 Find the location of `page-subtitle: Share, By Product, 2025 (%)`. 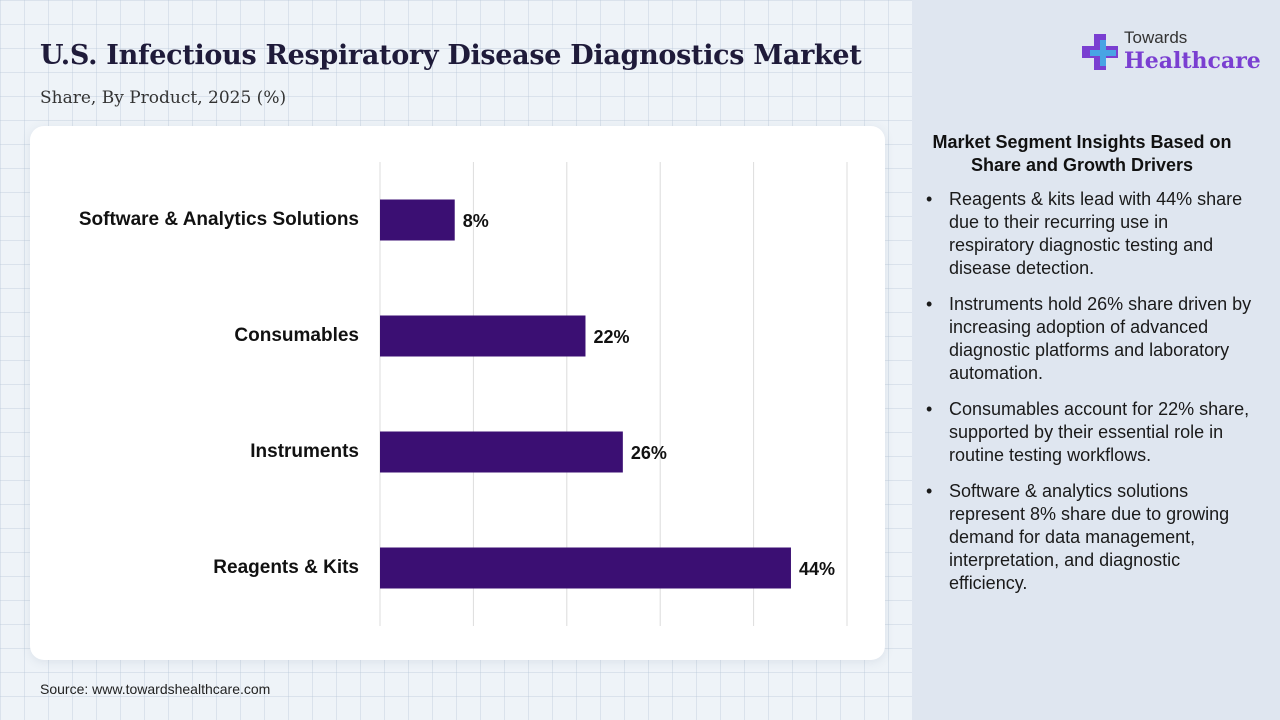

page-subtitle: Share, By Product, 2025 (%) is located at coordinates (163, 98).